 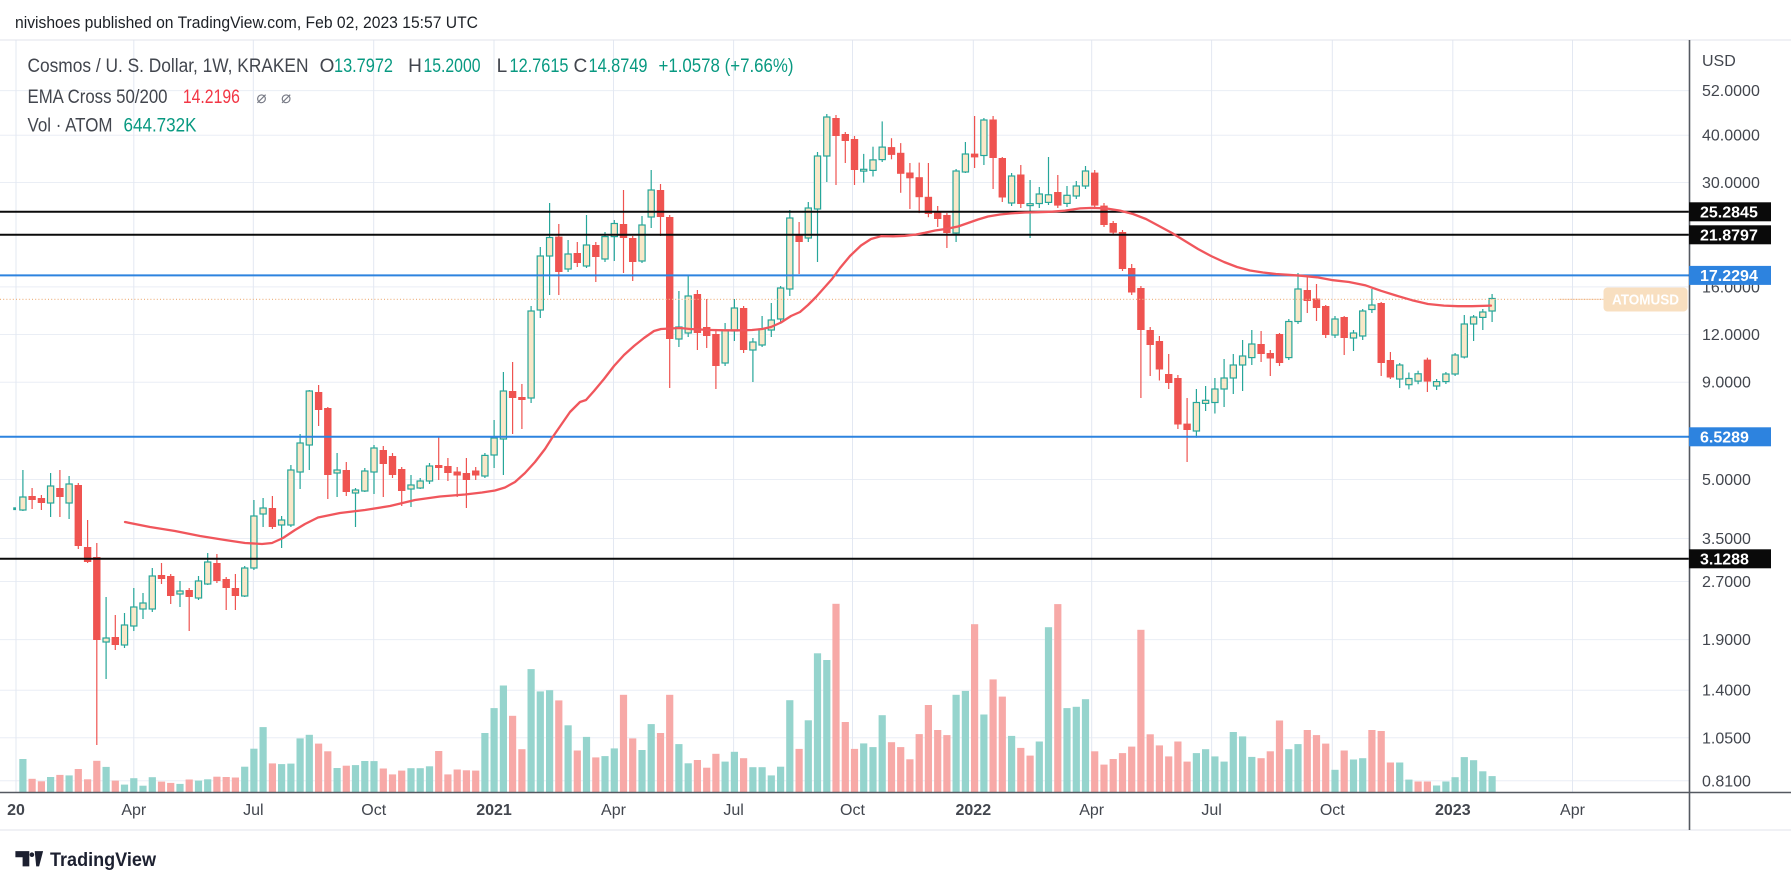 What do you see at coordinates (168, 66) in the screenshot?
I see `svg-text:Cosmos / U. S. Dollar, 1W, KRA: Cosmos / U. S. Dollar, 1W, KRAKEN` at bounding box center [168, 66].